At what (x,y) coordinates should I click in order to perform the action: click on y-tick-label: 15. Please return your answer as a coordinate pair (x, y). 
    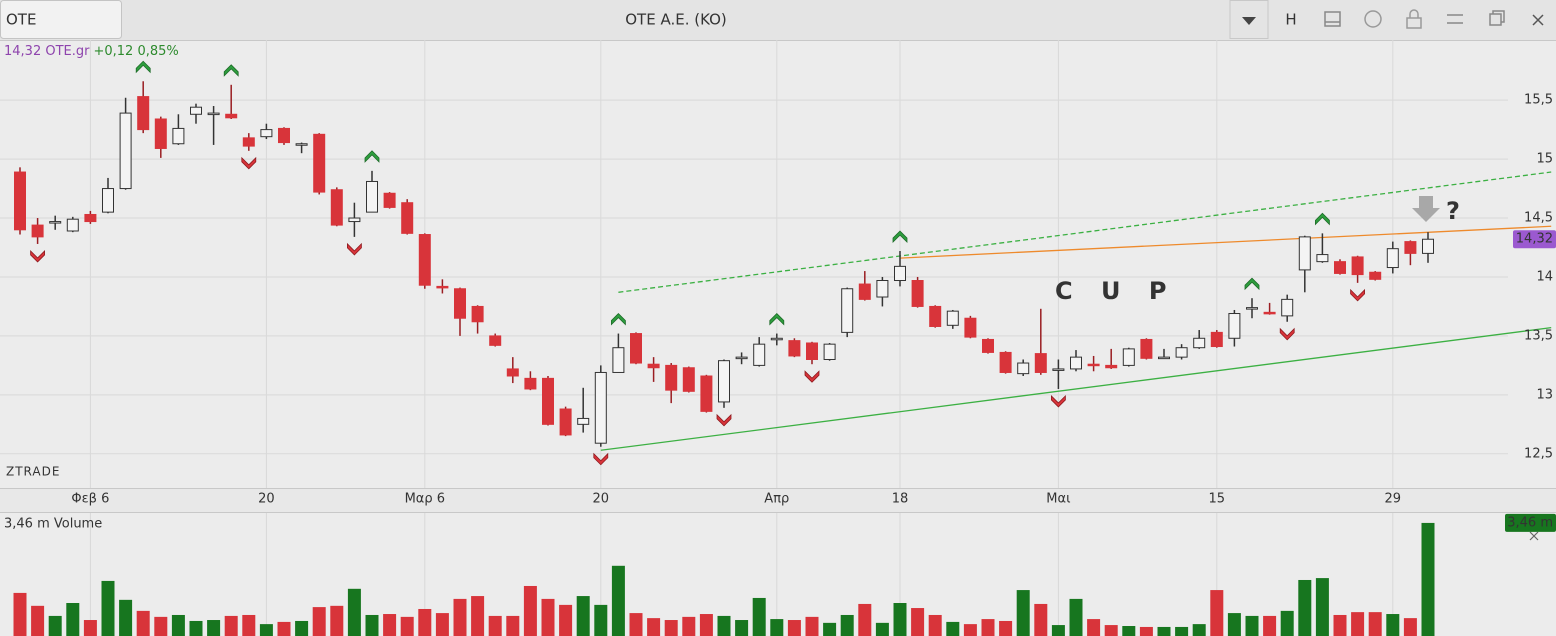
    Looking at the image, I should click on (1544, 159).